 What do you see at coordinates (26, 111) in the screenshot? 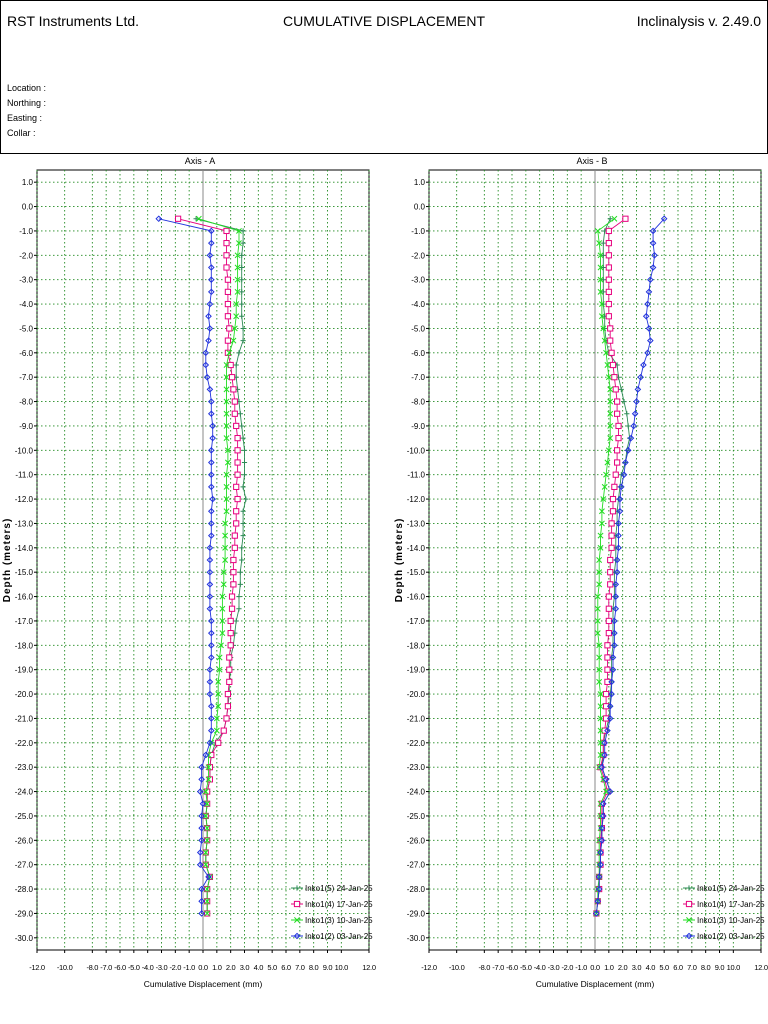
I see `site-info: Location : Northing : Easting : Collar :` at bounding box center [26, 111].